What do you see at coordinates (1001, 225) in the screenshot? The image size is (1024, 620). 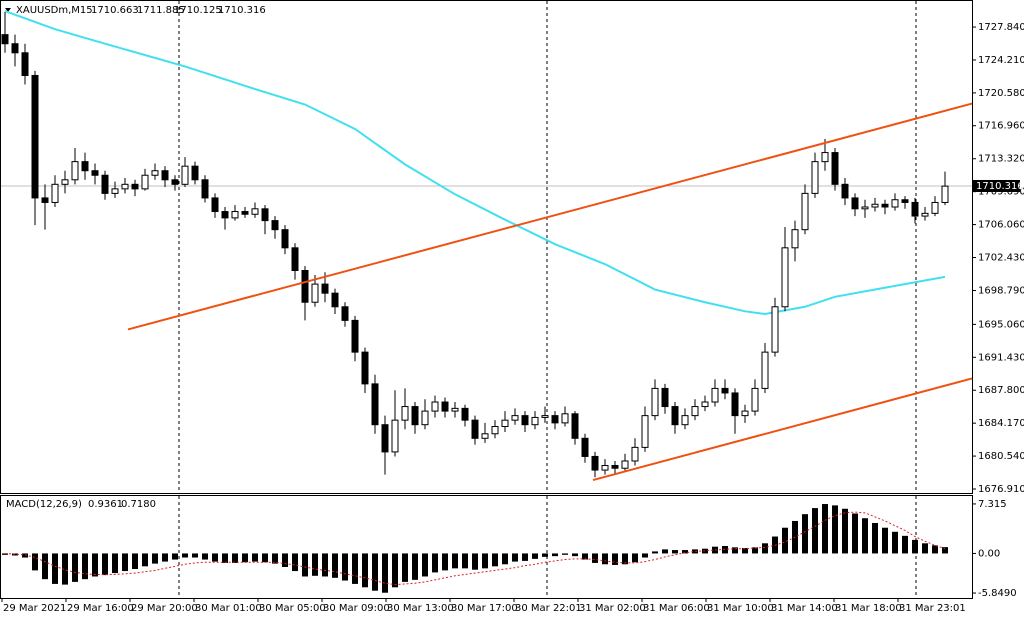 I see `y-tick-label: 1706.060` at bounding box center [1001, 225].